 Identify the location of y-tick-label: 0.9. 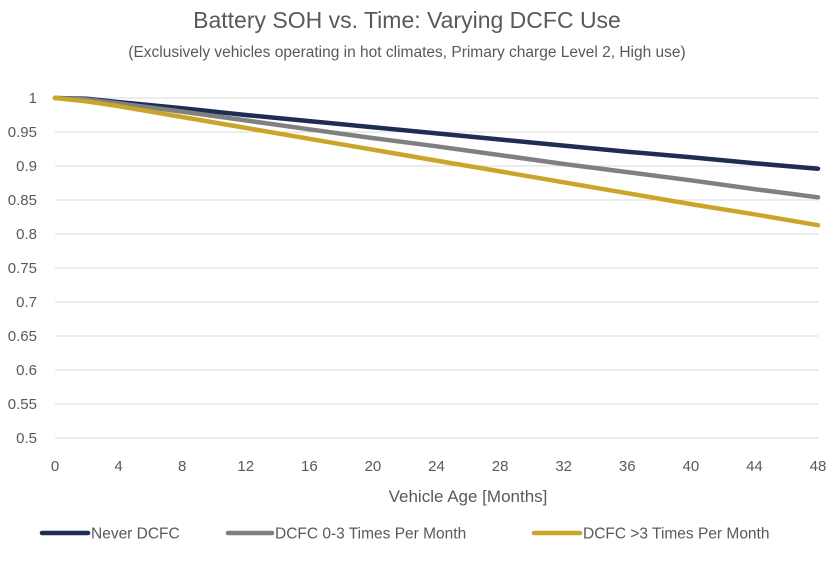
(26, 166).